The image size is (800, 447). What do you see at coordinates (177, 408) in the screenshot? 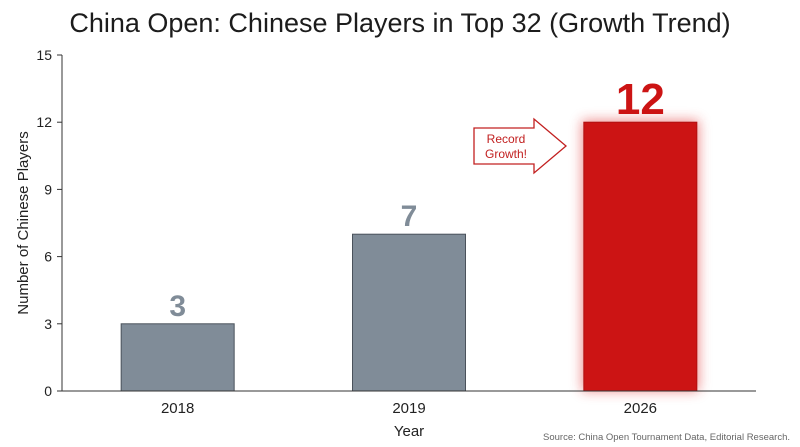
I see `x-tick-label-2018: 2018` at bounding box center [177, 408].